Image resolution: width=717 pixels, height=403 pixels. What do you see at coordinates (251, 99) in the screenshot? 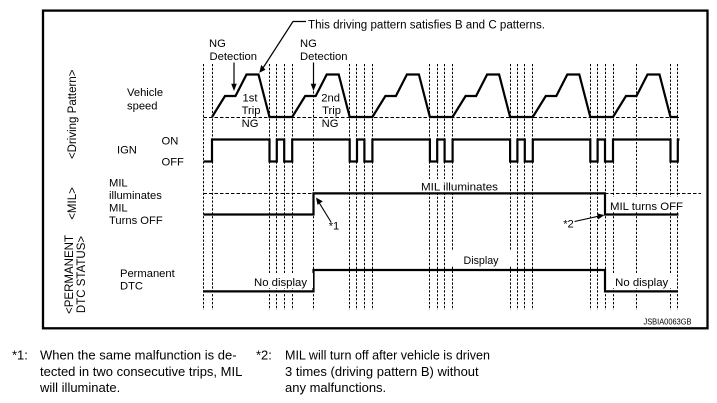
I see `svg-text: 1st` at bounding box center [251, 99].